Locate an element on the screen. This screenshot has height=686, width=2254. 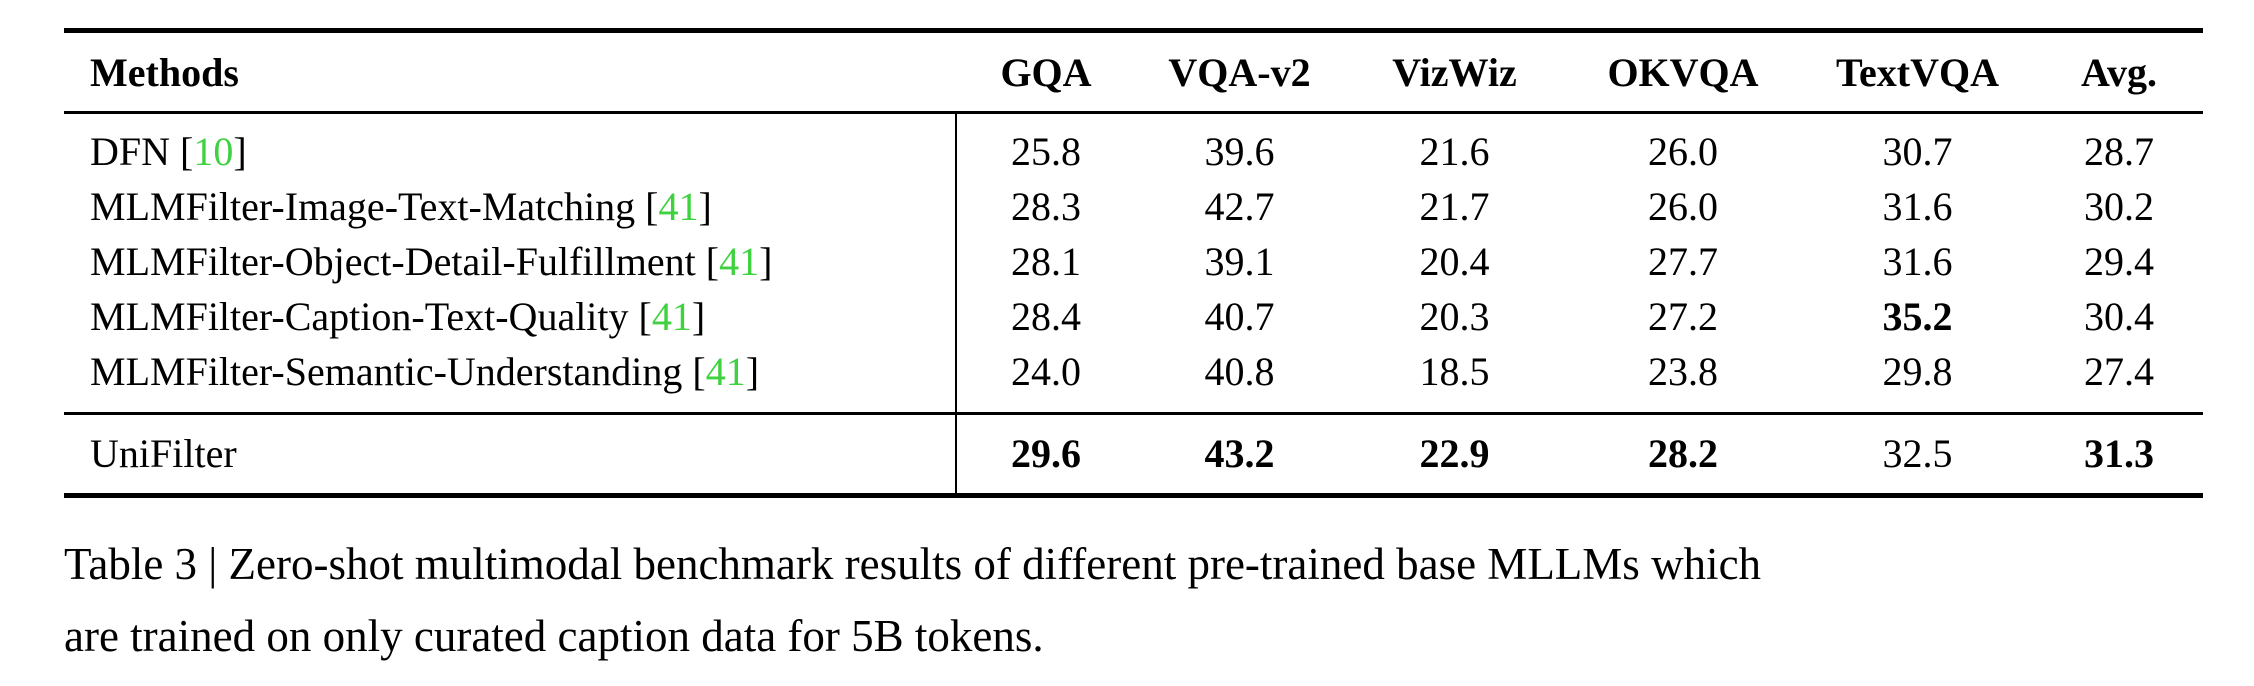
table-header-row: Methods GQA VQA-v2 VizWiz OKVQA TextVQA Avg. is located at coordinates (1133, 72).